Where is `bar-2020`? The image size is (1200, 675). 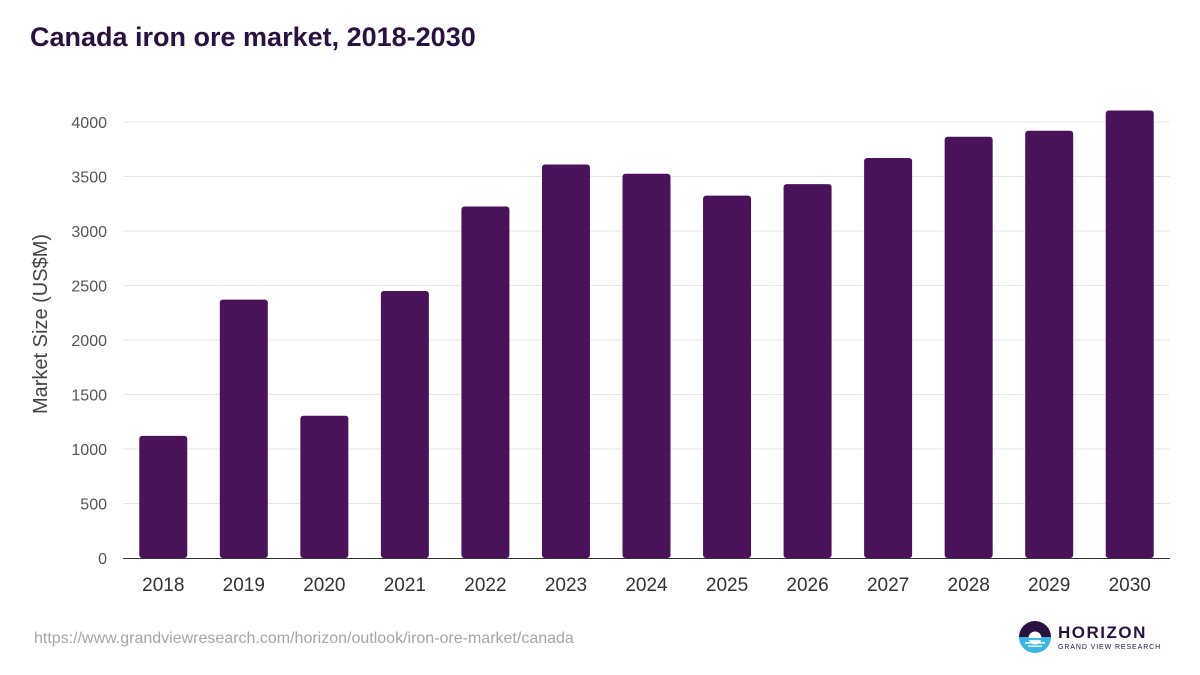
bar-2020 is located at coordinates (324, 486).